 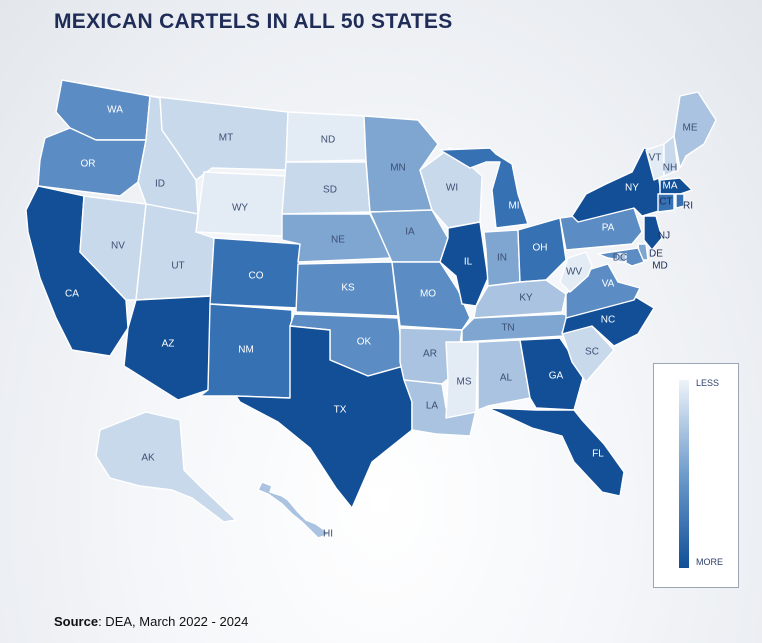 I want to click on state-label-nm: NM, so click(x=246, y=350).